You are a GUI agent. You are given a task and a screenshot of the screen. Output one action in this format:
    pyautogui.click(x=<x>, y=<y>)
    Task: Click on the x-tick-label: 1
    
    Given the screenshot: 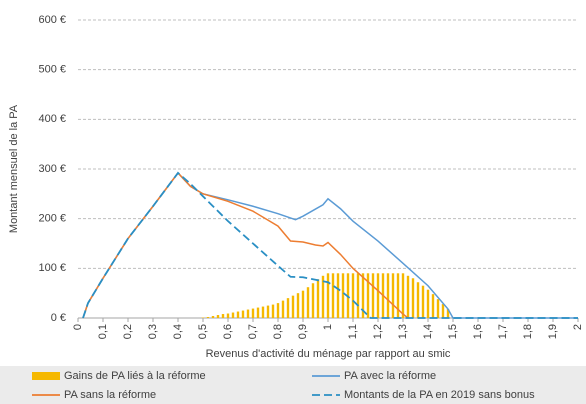 What is the action you would take?
    pyautogui.click(x=328, y=327)
    